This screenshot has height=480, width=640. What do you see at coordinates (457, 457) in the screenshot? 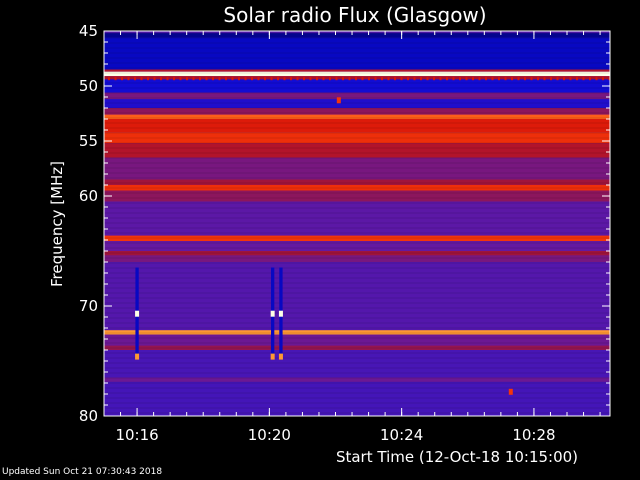
I see `x-axis-label: Start Time (12-Oct-18 10:15:00)` at bounding box center [457, 457].